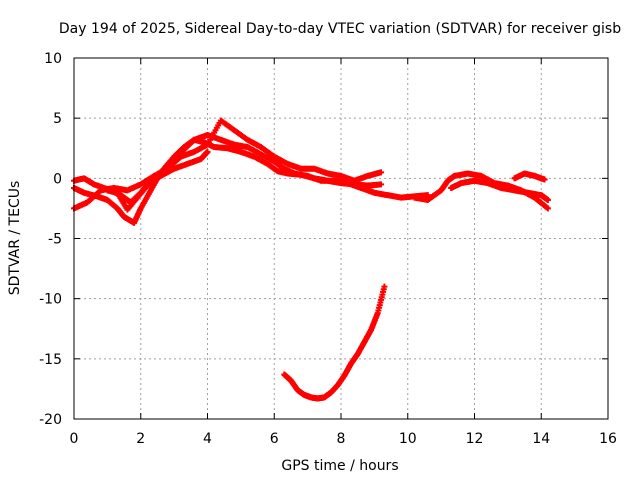  What do you see at coordinates (339, 466) in the screenshot?
I see `x-axis-label: GPS time / hours` at bounding box center [339, 466].